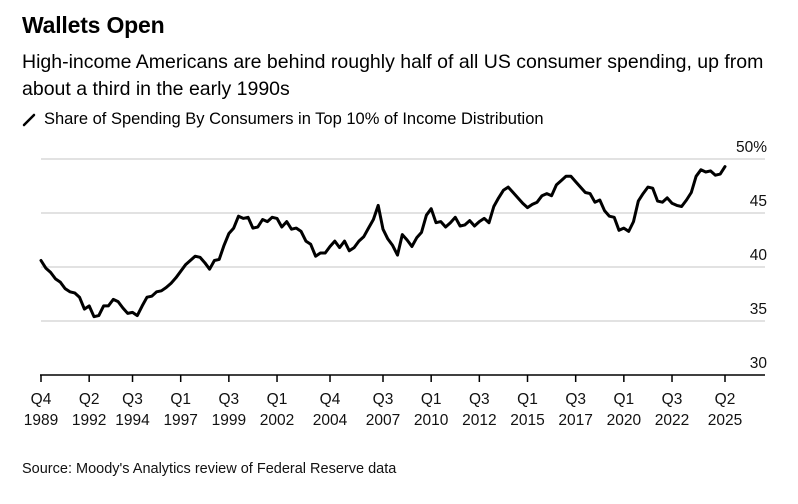 This screenshot has width=798, height=504. I want to click on x-tick-year: 2025, so click(725, 420).